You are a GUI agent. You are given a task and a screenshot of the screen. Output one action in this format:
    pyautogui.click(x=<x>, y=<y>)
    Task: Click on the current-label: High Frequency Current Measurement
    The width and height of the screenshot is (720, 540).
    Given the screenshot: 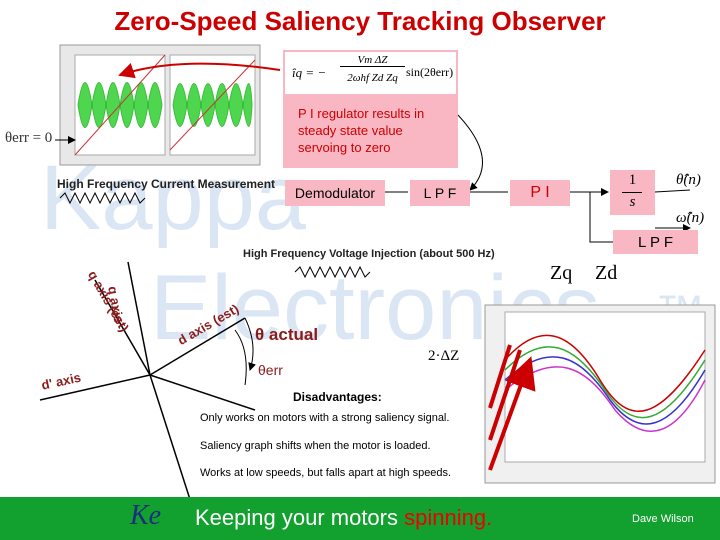 What is the action you would take?
    pyautogui.click(x=166, y=184)
    